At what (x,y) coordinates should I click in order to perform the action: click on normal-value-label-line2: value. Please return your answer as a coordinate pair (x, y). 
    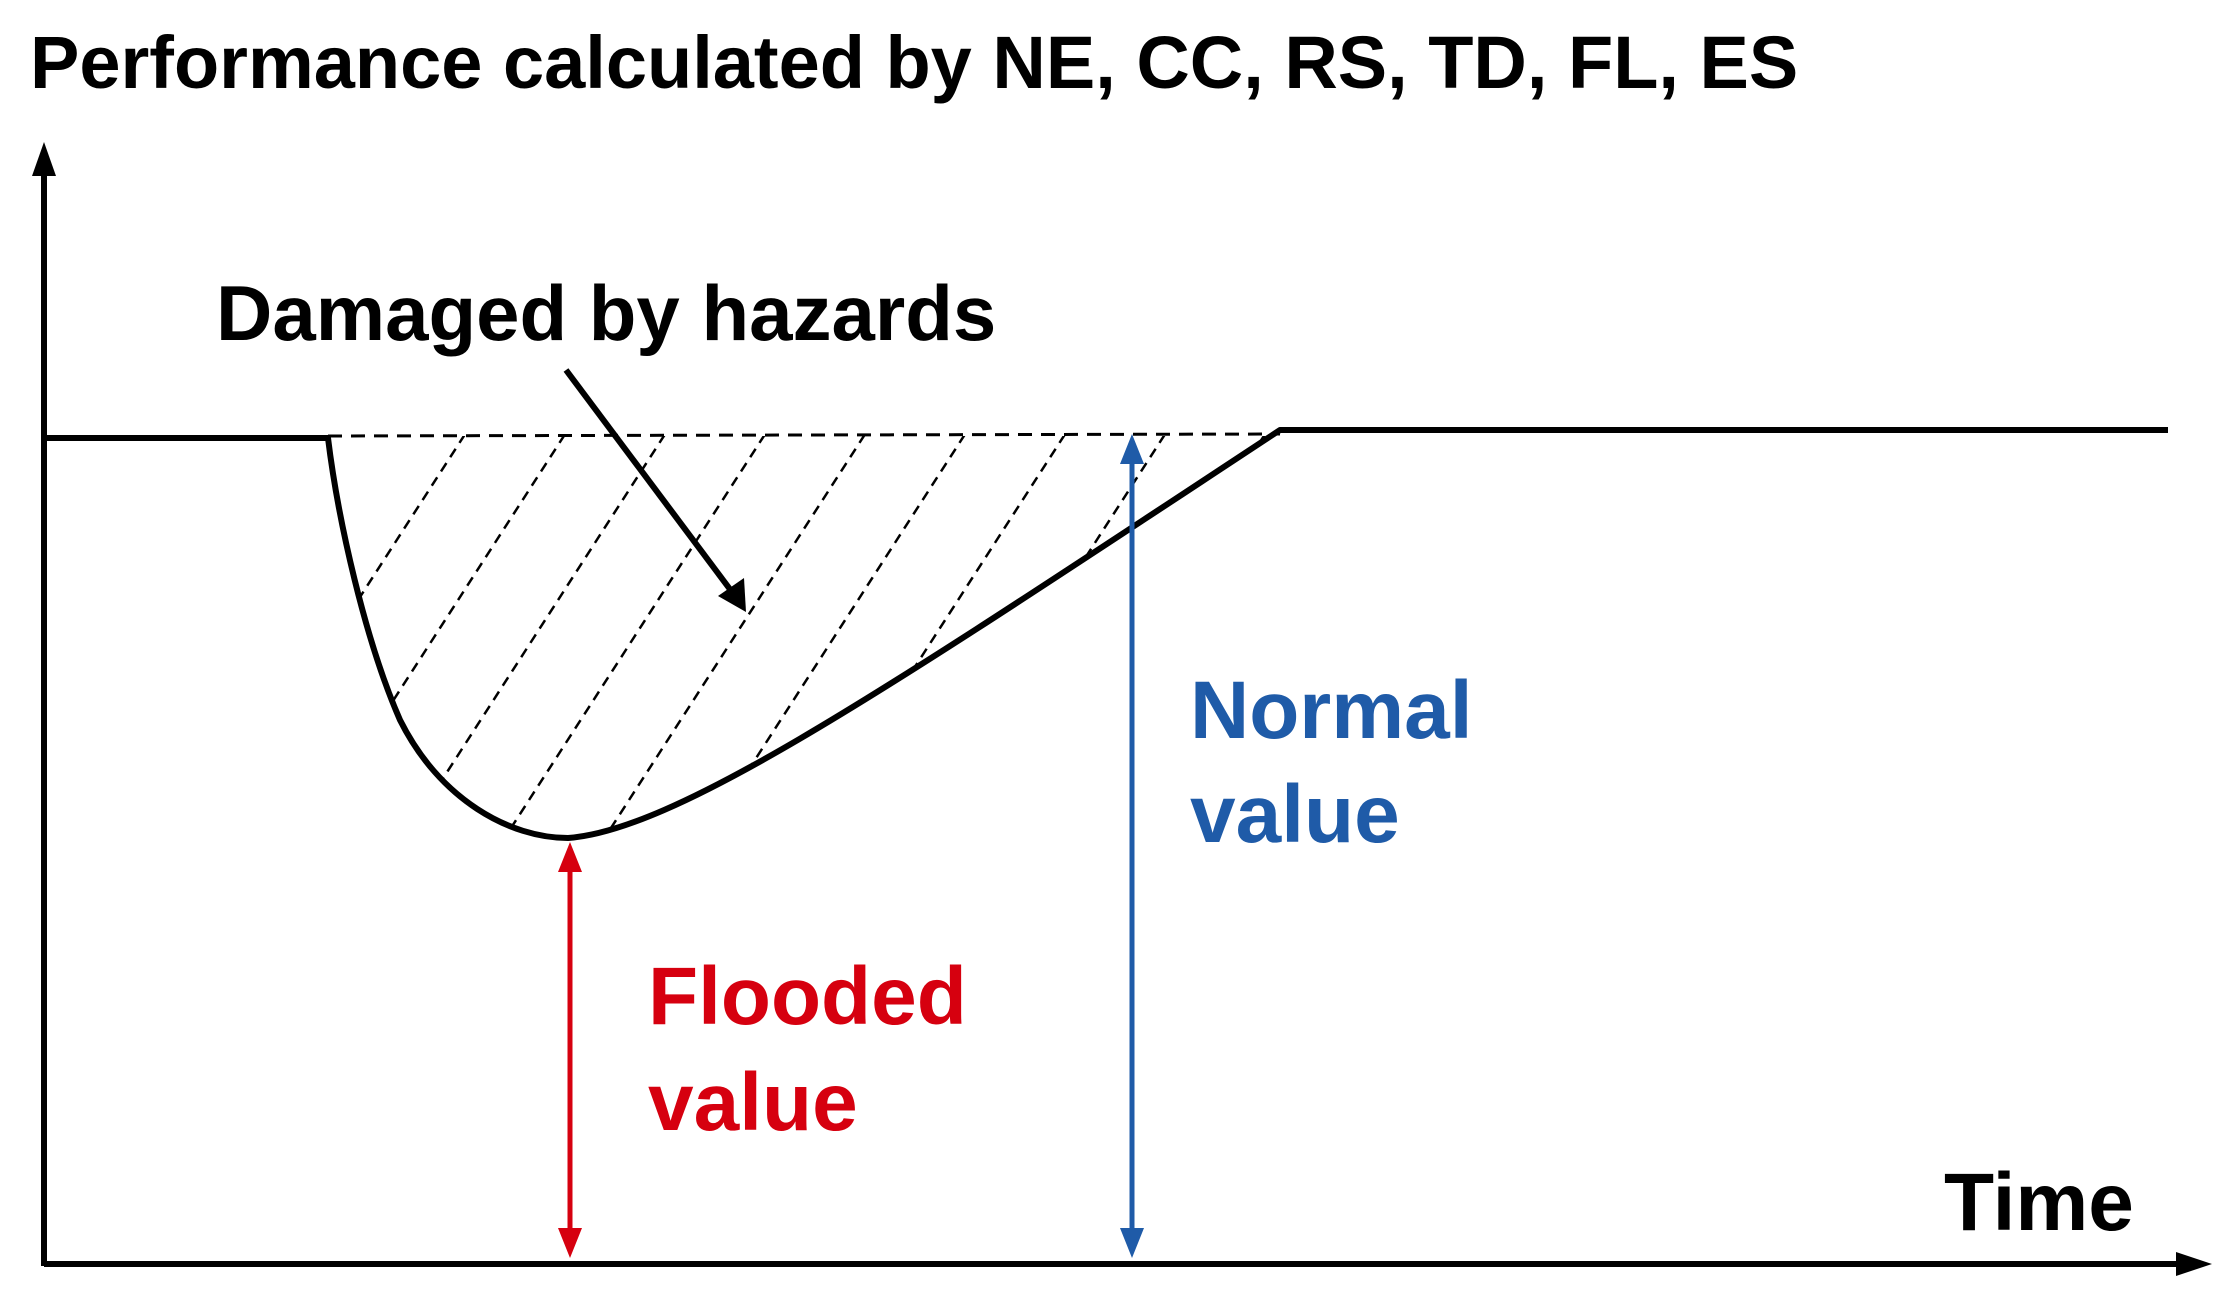
    Looking at the image, I should click on (1295, 814).